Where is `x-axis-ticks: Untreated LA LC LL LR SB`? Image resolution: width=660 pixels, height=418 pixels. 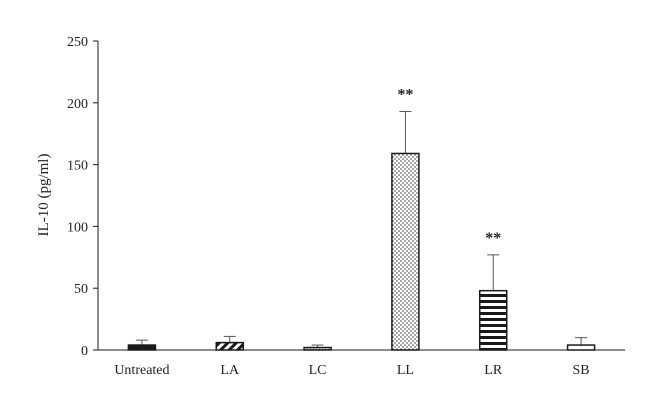
x-axis-ticks: Untreated LA LC LL LR SB is located at coordinates (351, 370).